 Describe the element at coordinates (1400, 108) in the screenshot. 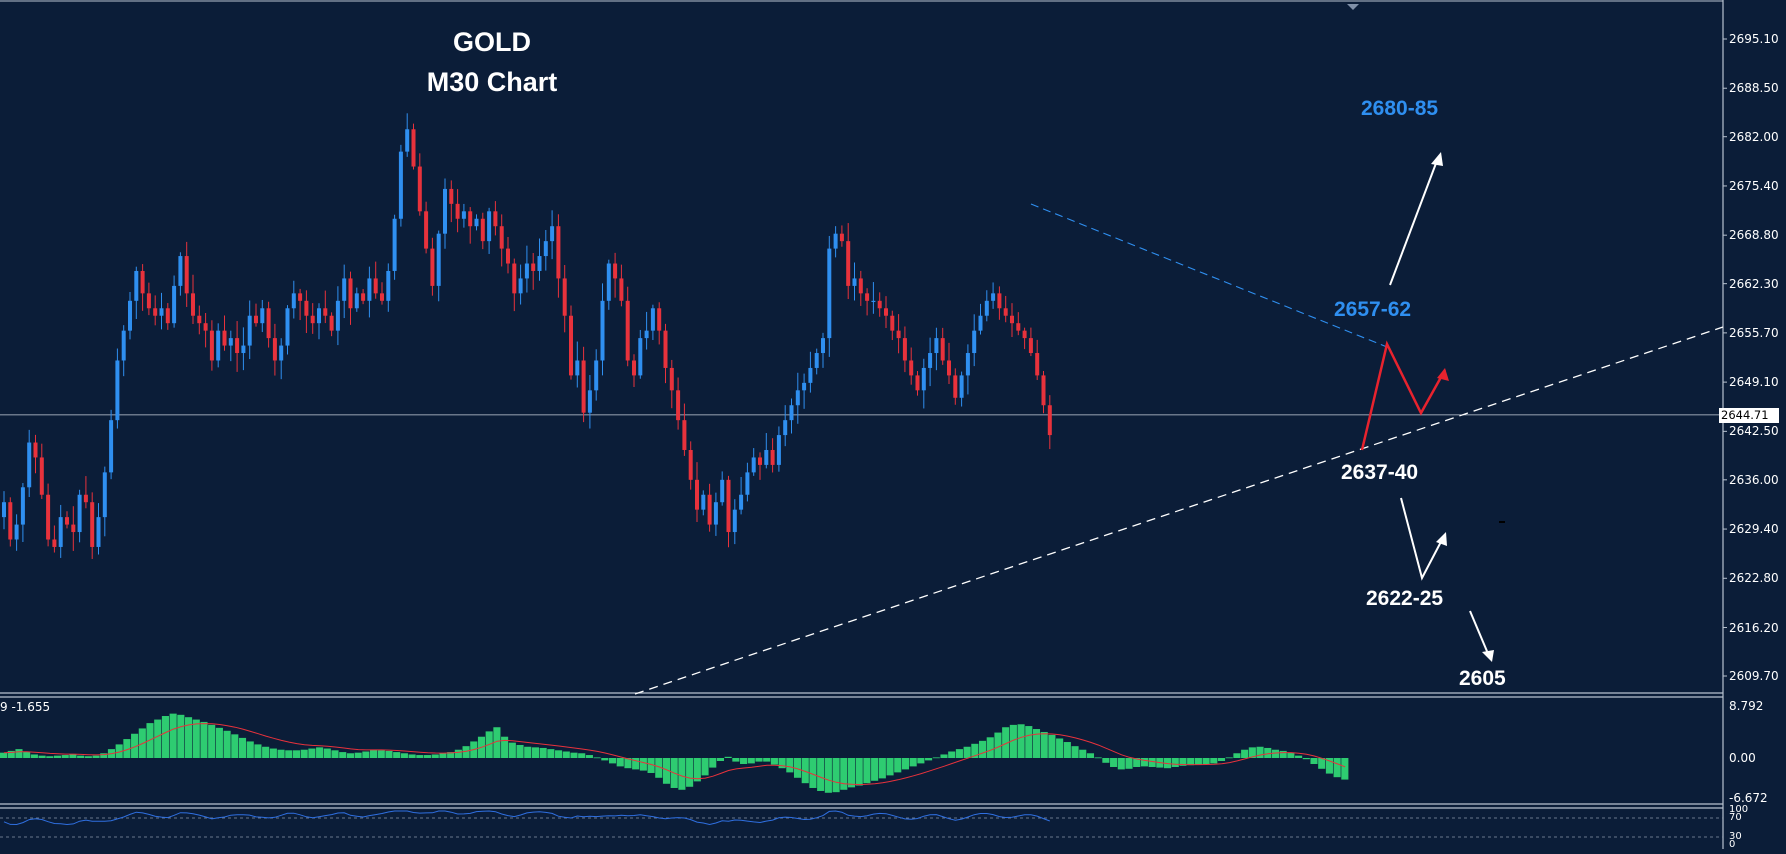

I see `target-high-label: 2680-85` at that location.